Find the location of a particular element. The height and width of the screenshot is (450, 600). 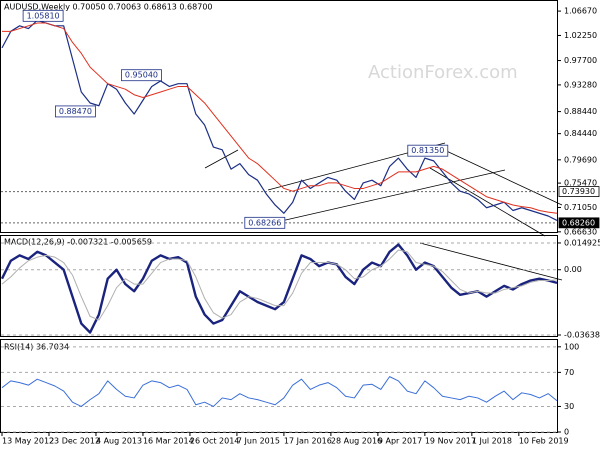

x-tick-label: 16 Mar 2014 is located at coordinates (168, 441).